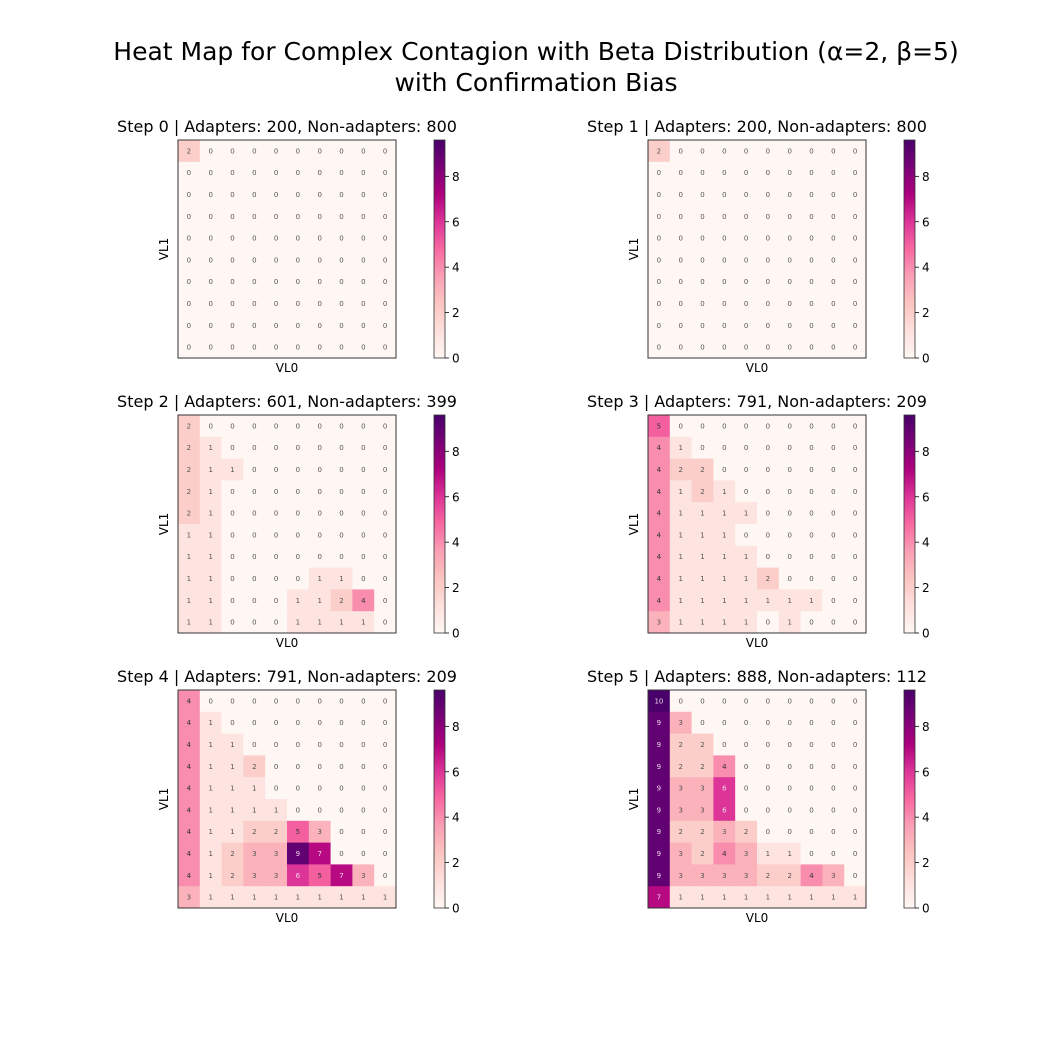 The height and width of the screenshot is (1044, 1044). I want to click on cell-value-label: 3, so click(680, 810).